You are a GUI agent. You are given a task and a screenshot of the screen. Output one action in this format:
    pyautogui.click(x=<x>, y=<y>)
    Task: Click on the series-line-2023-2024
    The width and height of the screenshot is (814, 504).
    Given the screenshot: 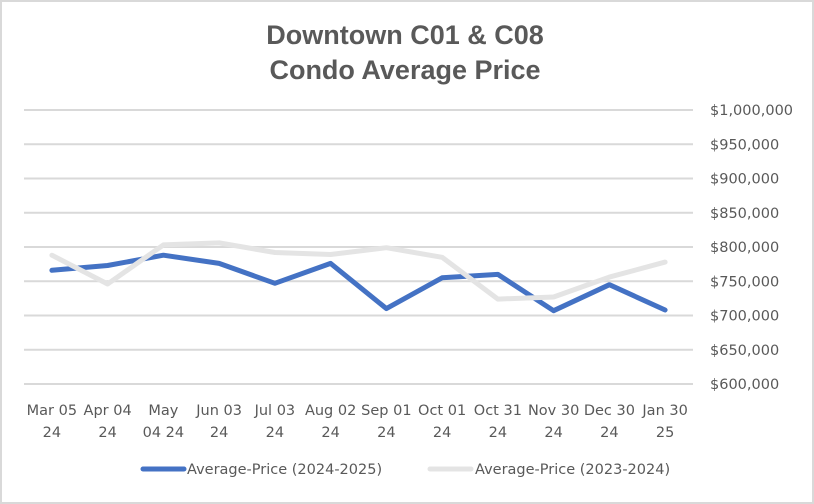 What is the action you would take?
    pyautogui.click(x=358, y=271)
    